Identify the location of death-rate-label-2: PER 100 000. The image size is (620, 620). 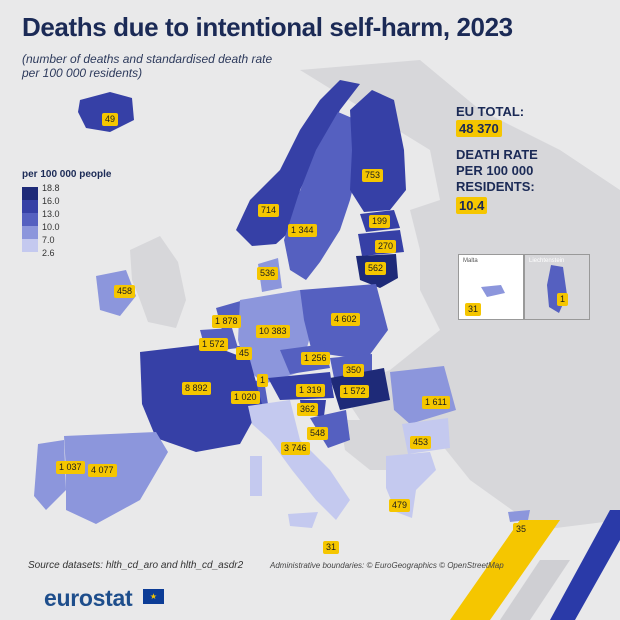
(495, 170).